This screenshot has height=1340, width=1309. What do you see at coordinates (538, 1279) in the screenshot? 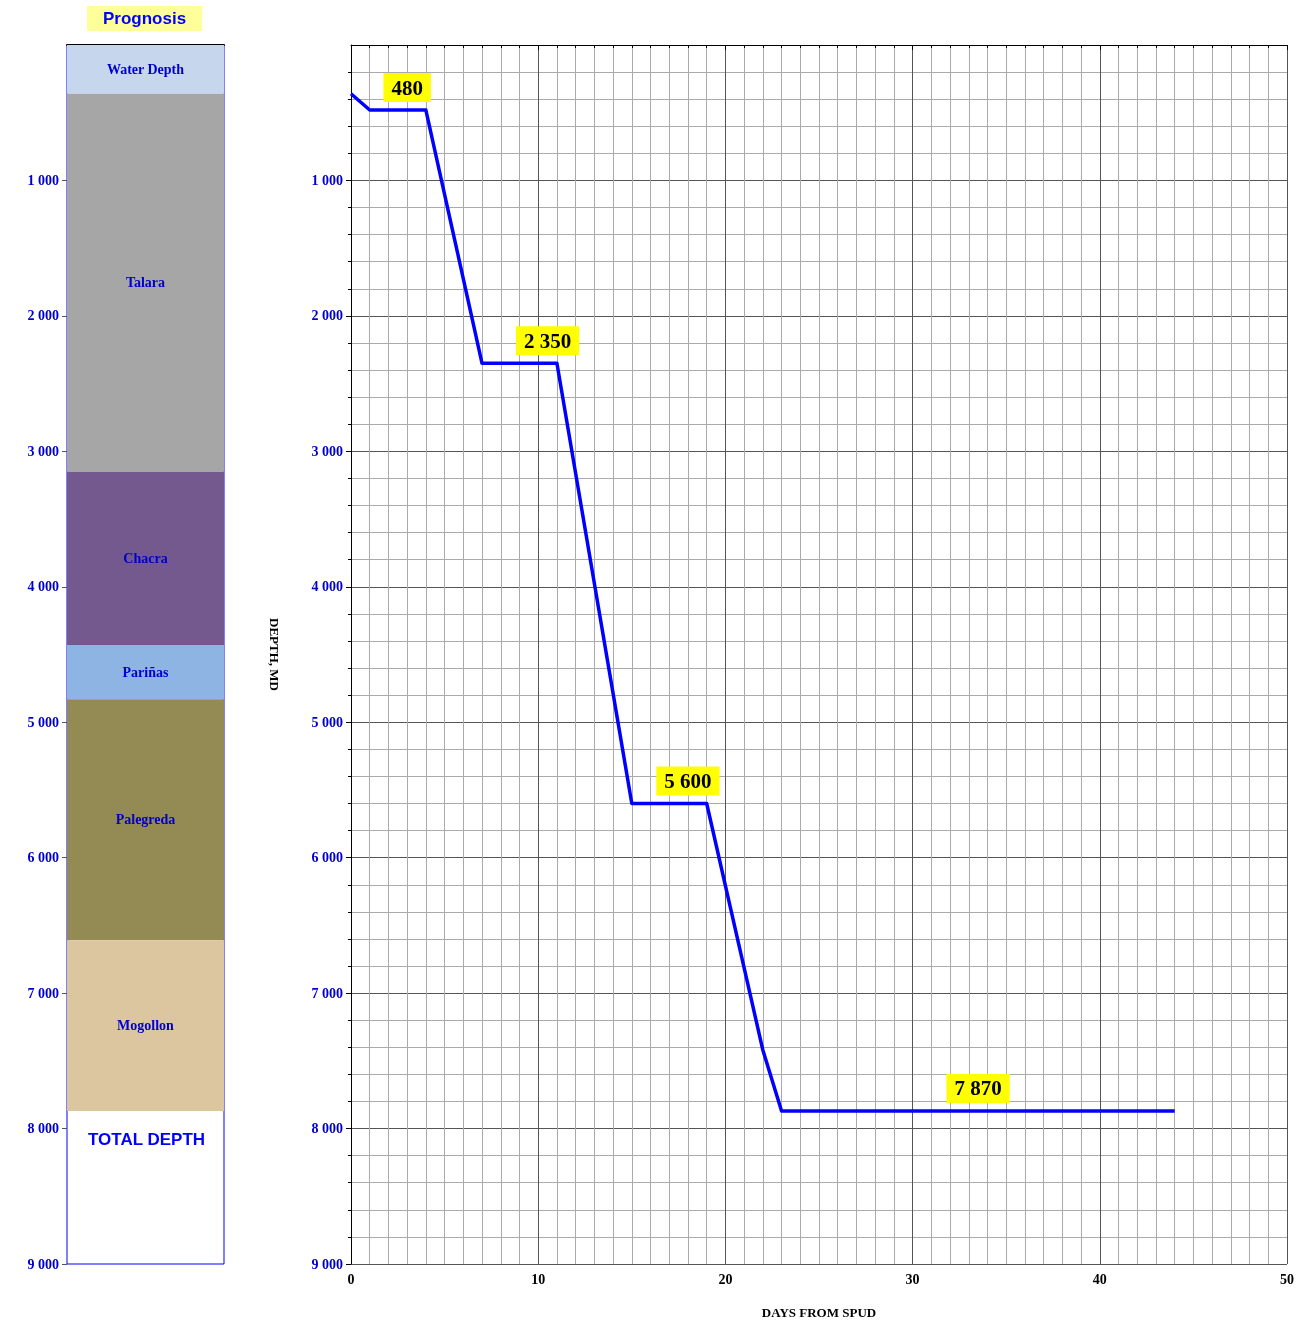
I see `x-tick-label: 10` at bounding box center [538, 1279].